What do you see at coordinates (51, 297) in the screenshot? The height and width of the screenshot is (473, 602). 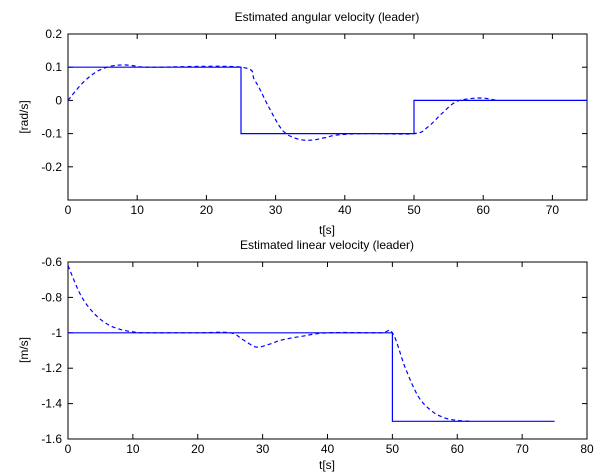 I see `y-tick-label: -0.8` at bounding box center [51, 297].